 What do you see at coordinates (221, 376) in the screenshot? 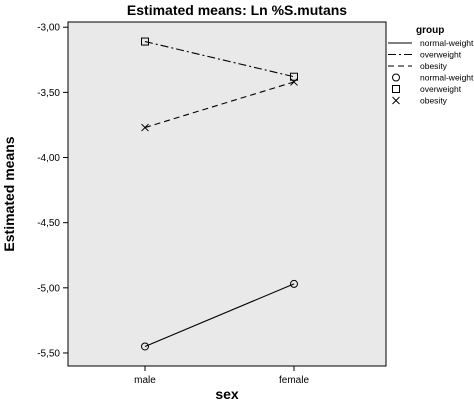
I see `x-axis: male female` at bounding box center [221, 376].